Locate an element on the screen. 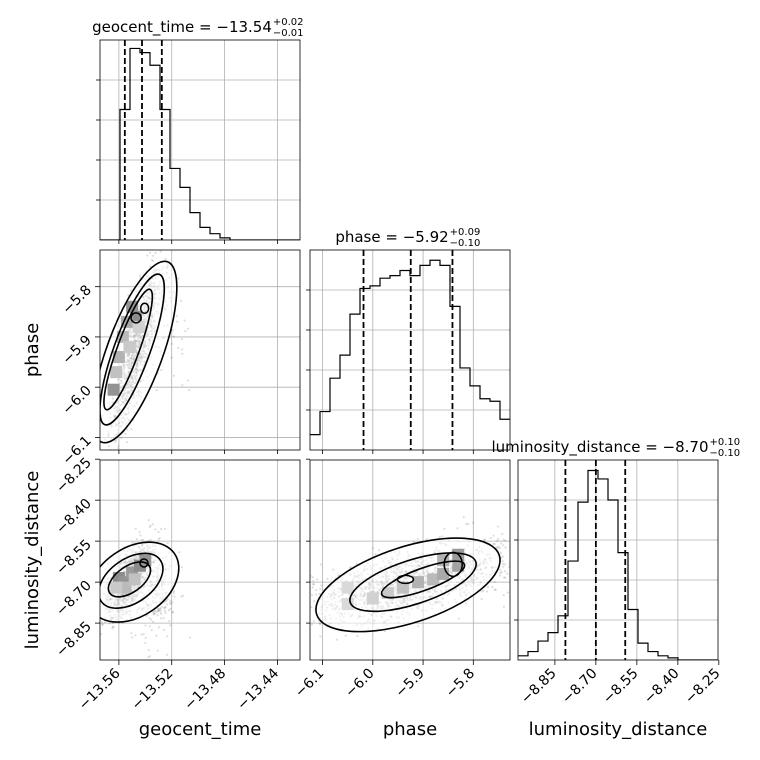 The image size is (760, 760). title-main-geocent_time: geocent_time = −13.54 is located at coordinates (182, 27).